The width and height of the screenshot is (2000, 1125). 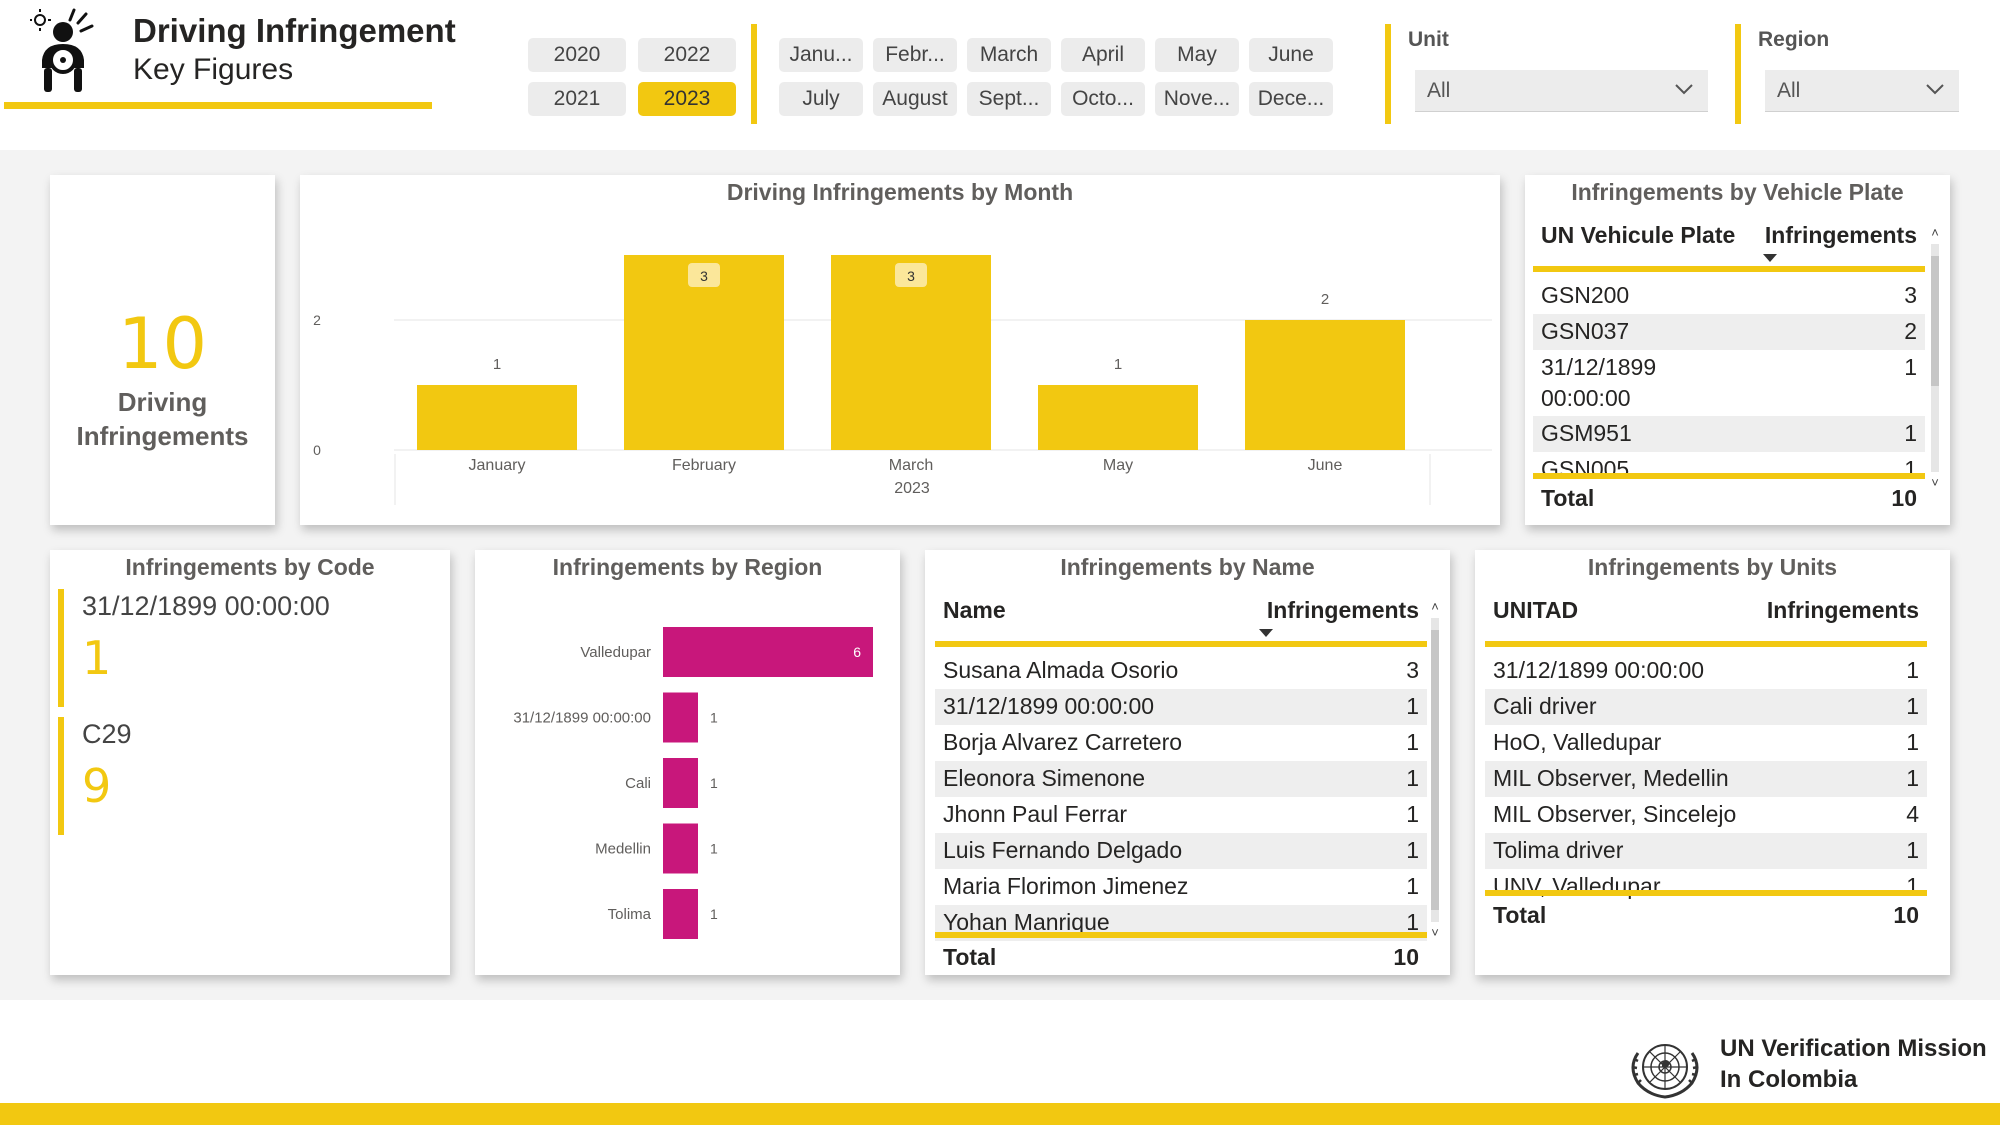 I want to click on bar-data-label: 2, so click(x=1325, y=299).